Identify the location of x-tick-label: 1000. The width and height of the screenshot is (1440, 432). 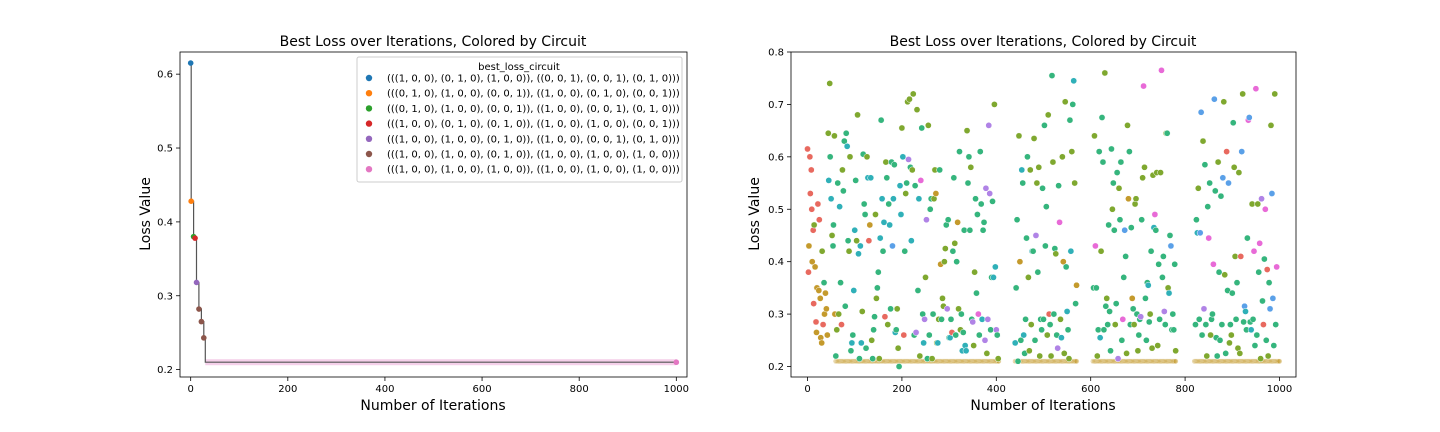
(676, 389).